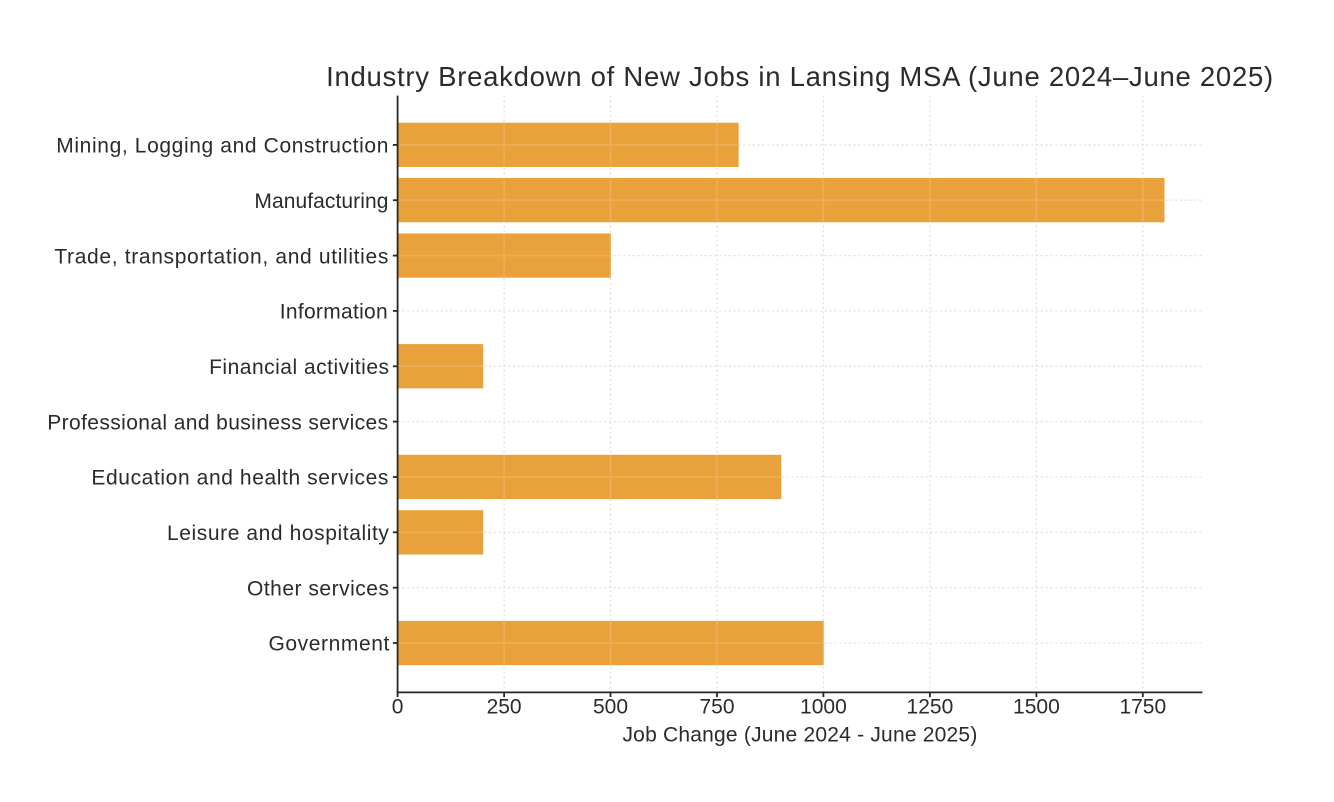 This screenshot has height=802, width=1334. I want to click on svg-text: Education and health services, so click(240, 478).